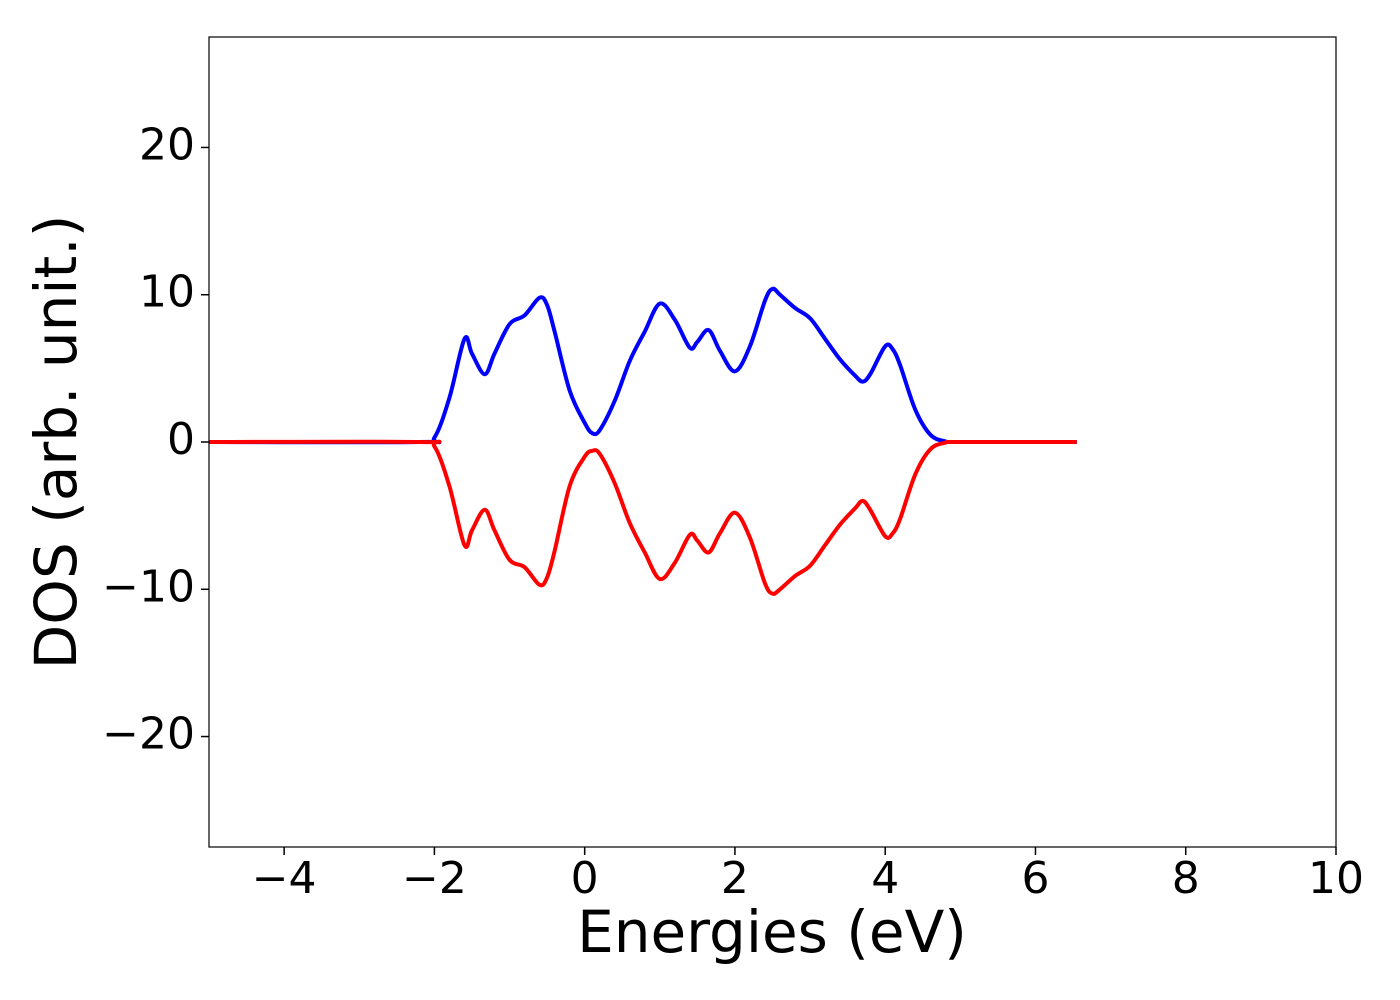 The image size is (1400, 1000). Describe the element at coordinates (148, 586) in the screenshot. I see `y-tick-label: −10` at that location.